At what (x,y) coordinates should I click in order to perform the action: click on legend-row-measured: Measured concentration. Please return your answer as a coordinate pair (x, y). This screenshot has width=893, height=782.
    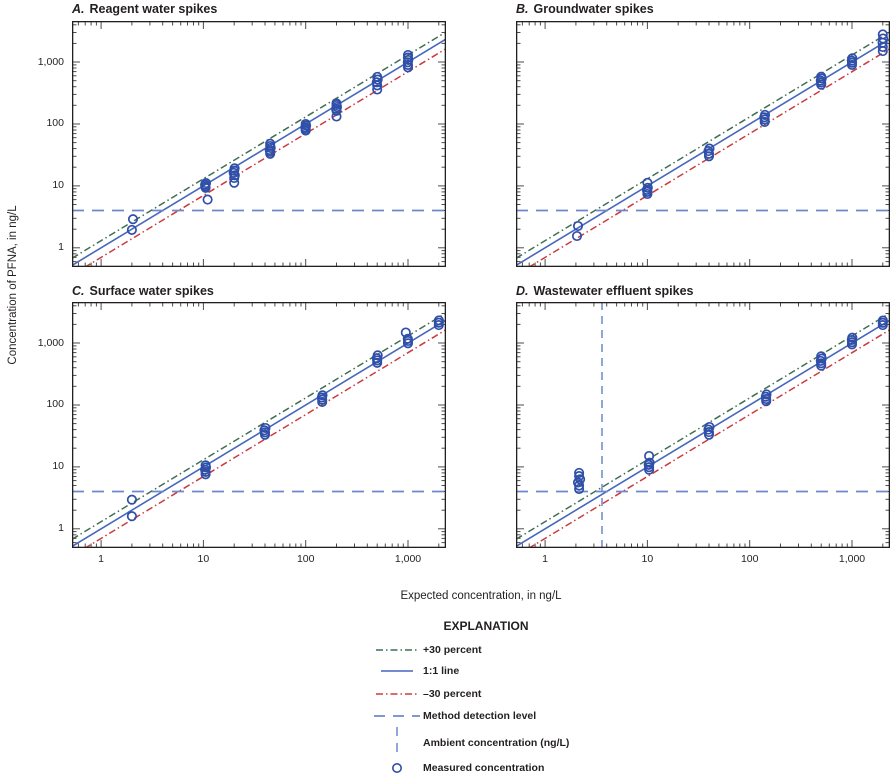
    Looking at the image, I should click on (516, 768).